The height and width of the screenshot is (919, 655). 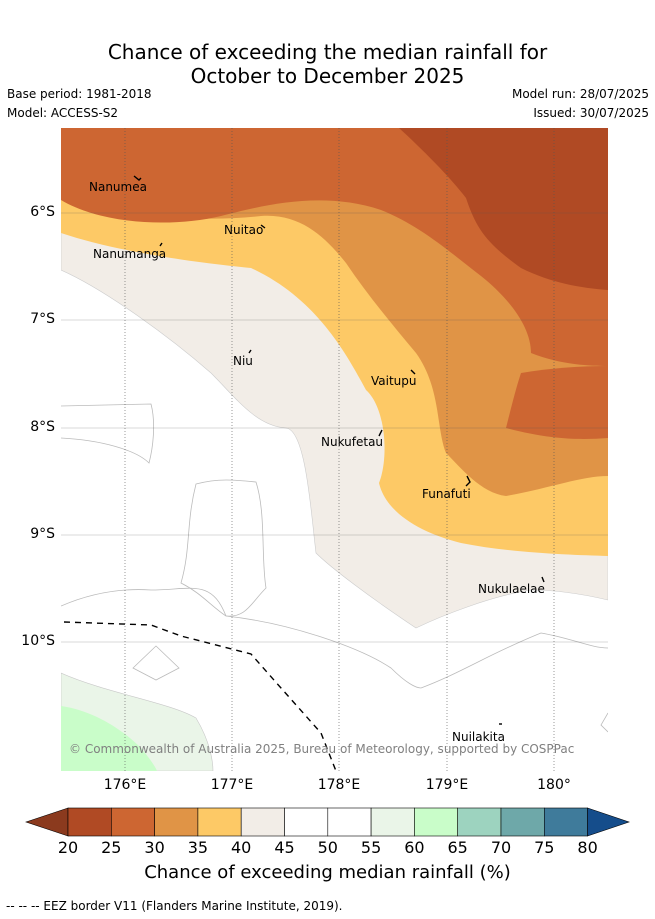 What do you see at coordinates (68, 847) in the screenshot?
I see `colorbar-tick-label: 20` at bounding box center [68, 847].